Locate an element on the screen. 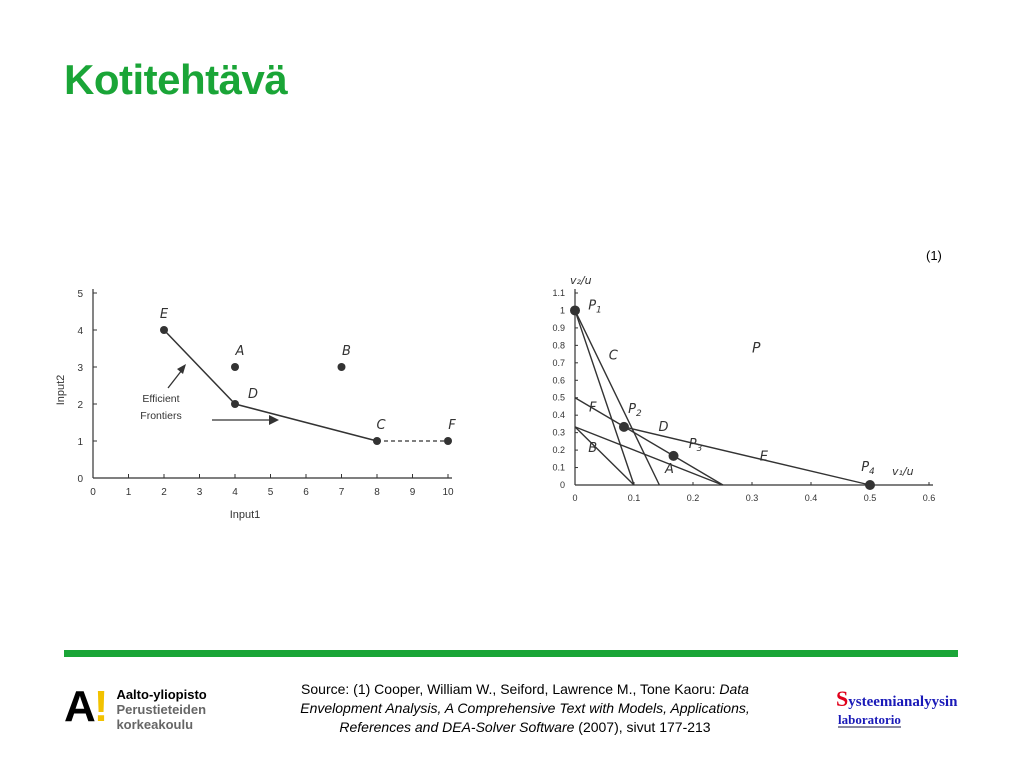  extreme-point-label-p4: P4 is located at coordinates (868, 468).